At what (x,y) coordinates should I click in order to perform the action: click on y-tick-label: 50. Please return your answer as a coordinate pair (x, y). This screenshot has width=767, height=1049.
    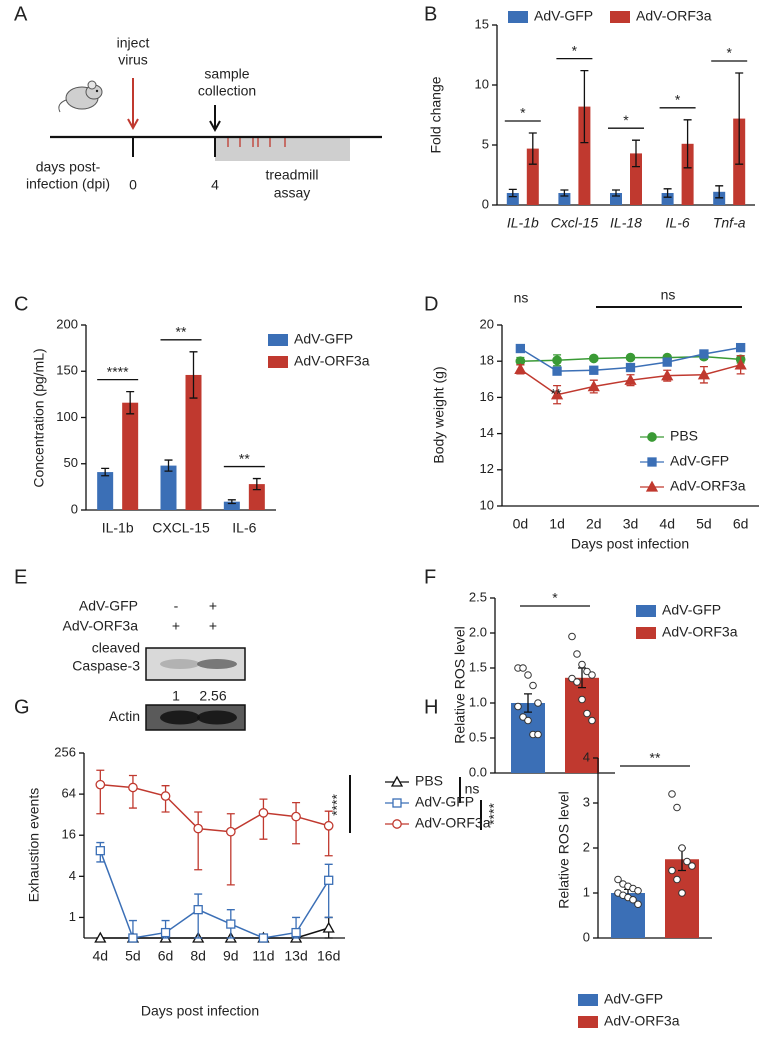
    Looking at the image, I should click on (71, 462).